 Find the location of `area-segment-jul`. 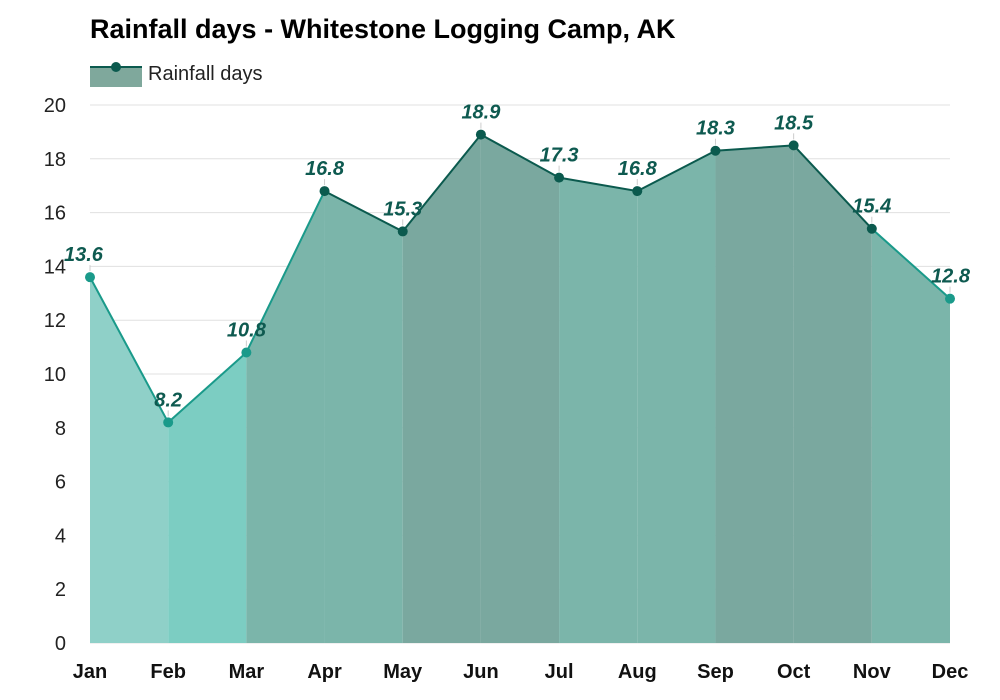

area-segment-jul is located at coordinates (598, 410).